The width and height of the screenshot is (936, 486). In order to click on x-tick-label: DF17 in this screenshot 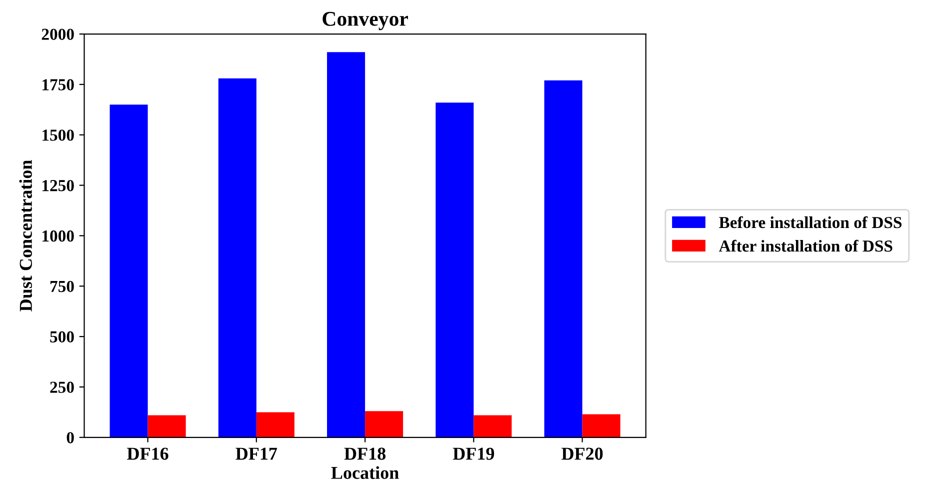, I will do `click(257, 454)`.